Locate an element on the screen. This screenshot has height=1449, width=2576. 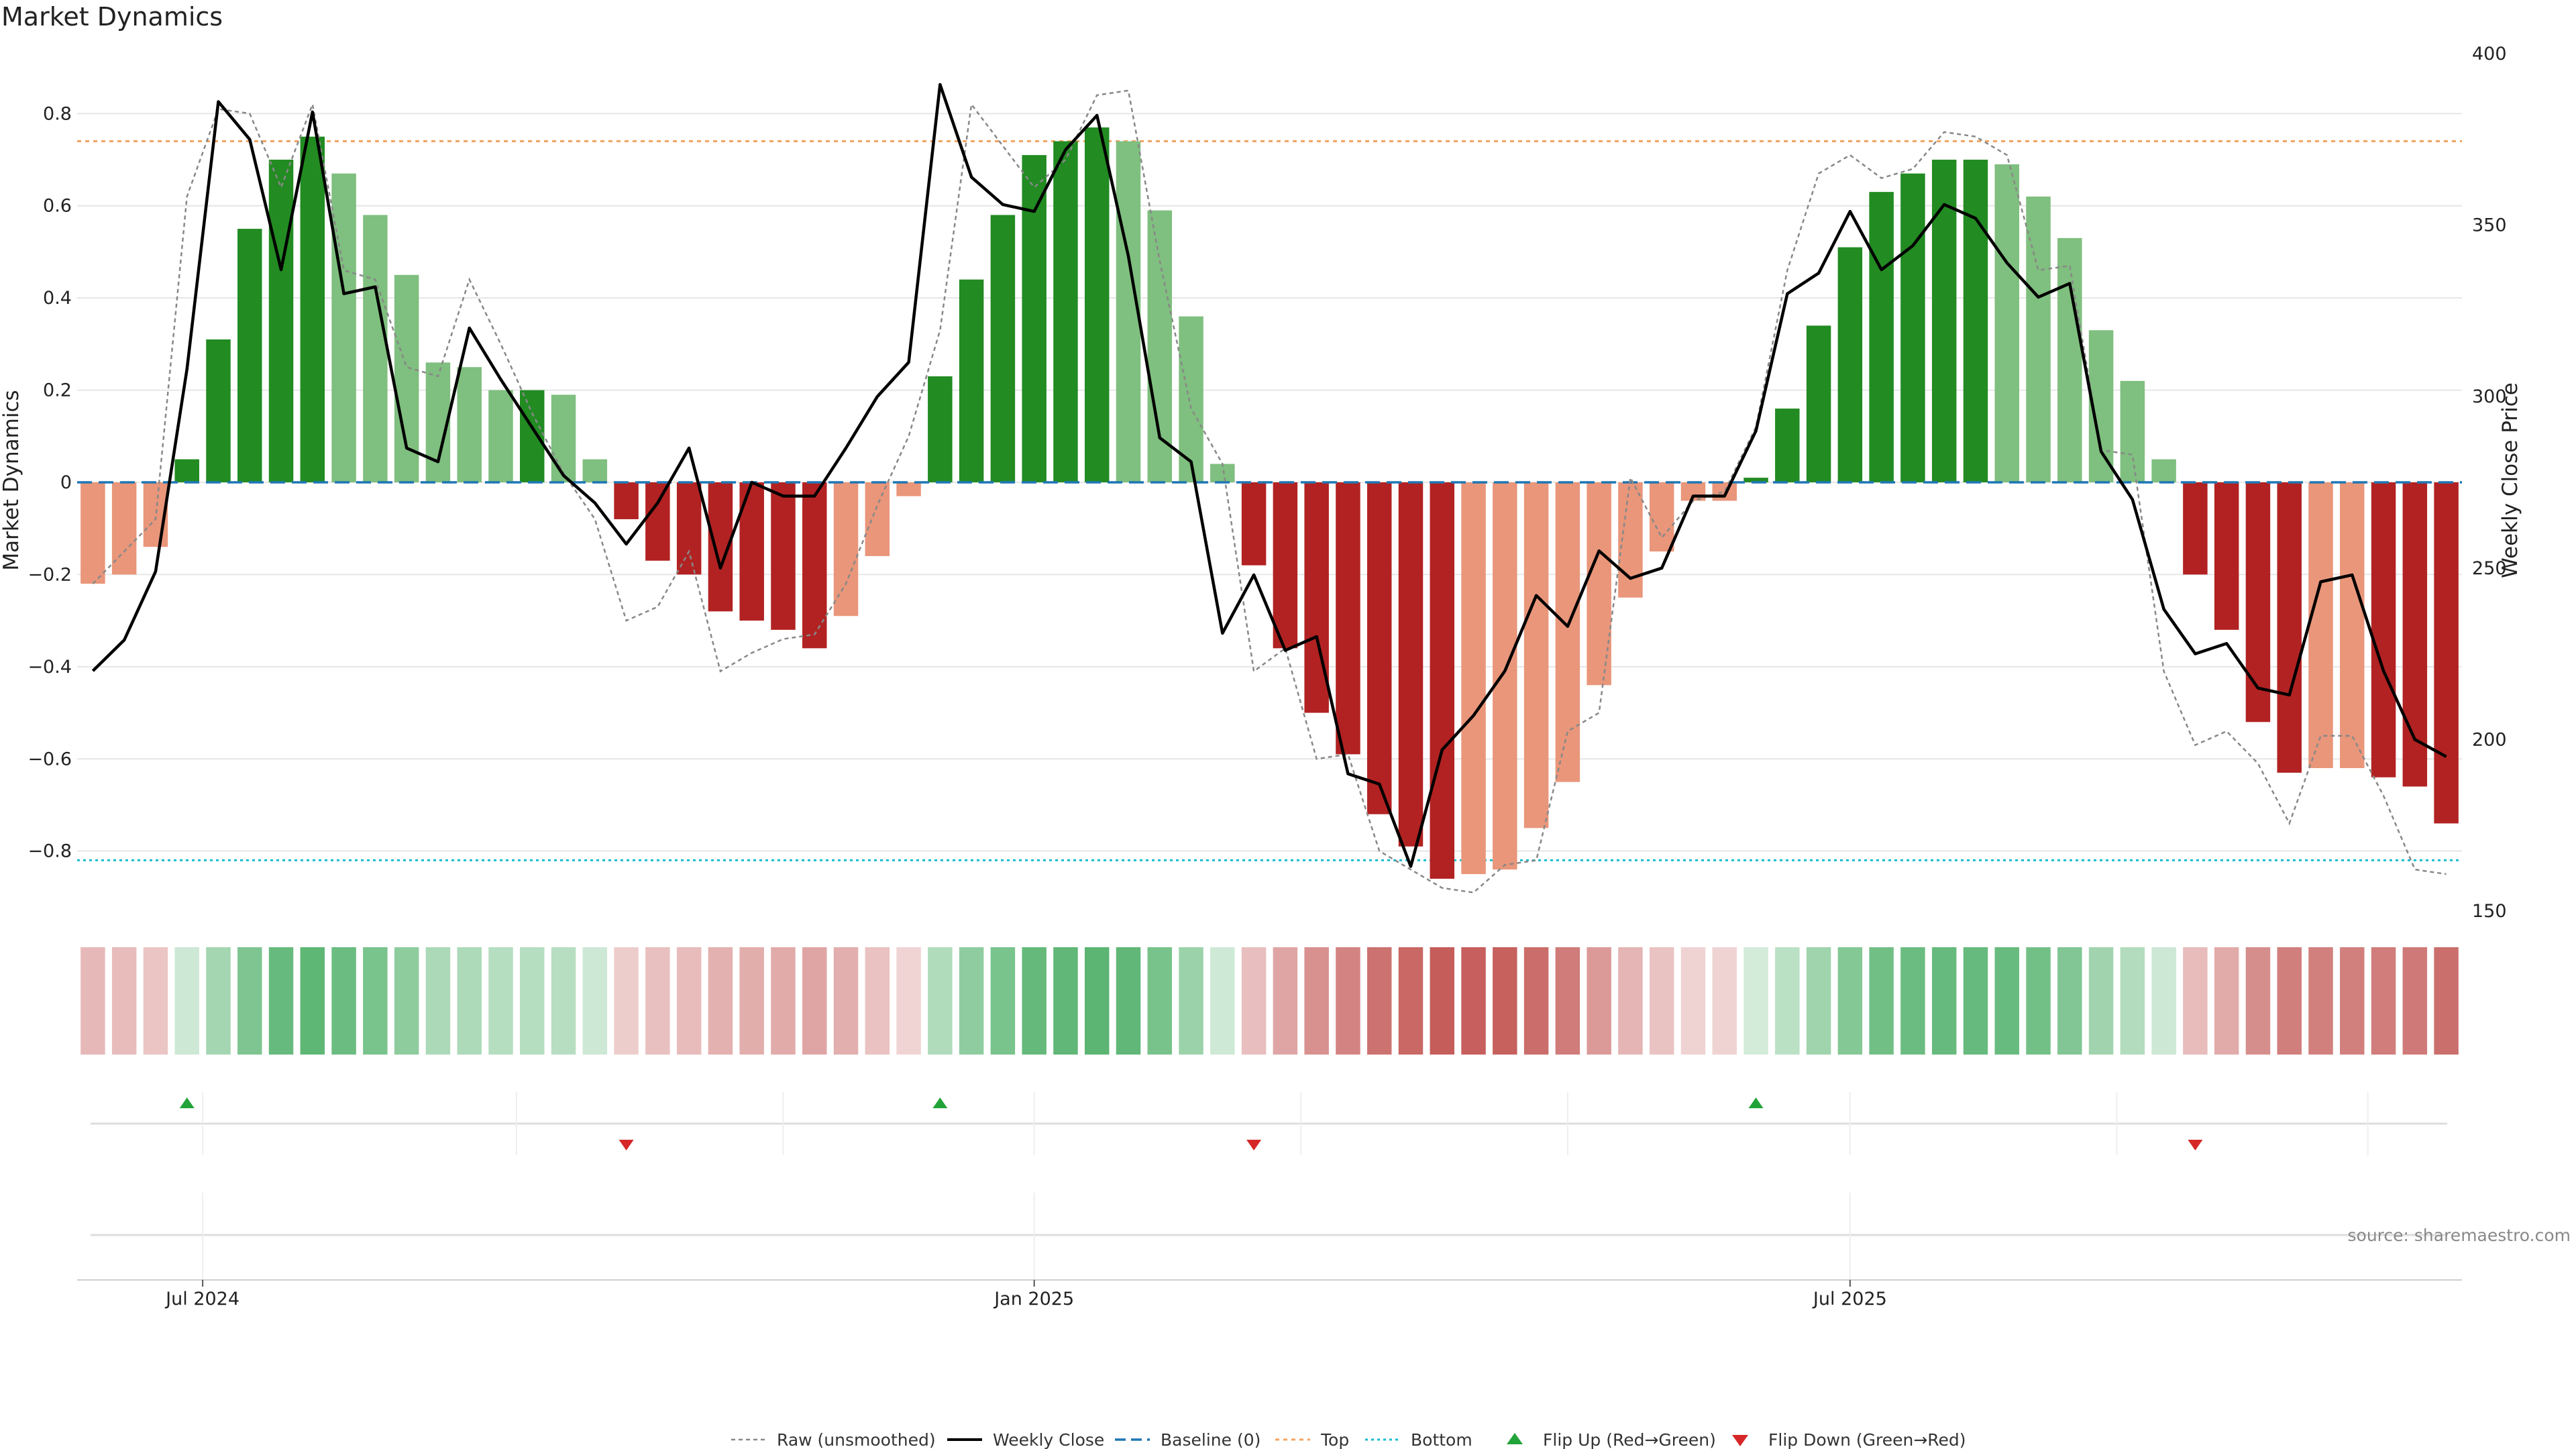
legend-label: Bottom is located at coordinates (1441, 1439).